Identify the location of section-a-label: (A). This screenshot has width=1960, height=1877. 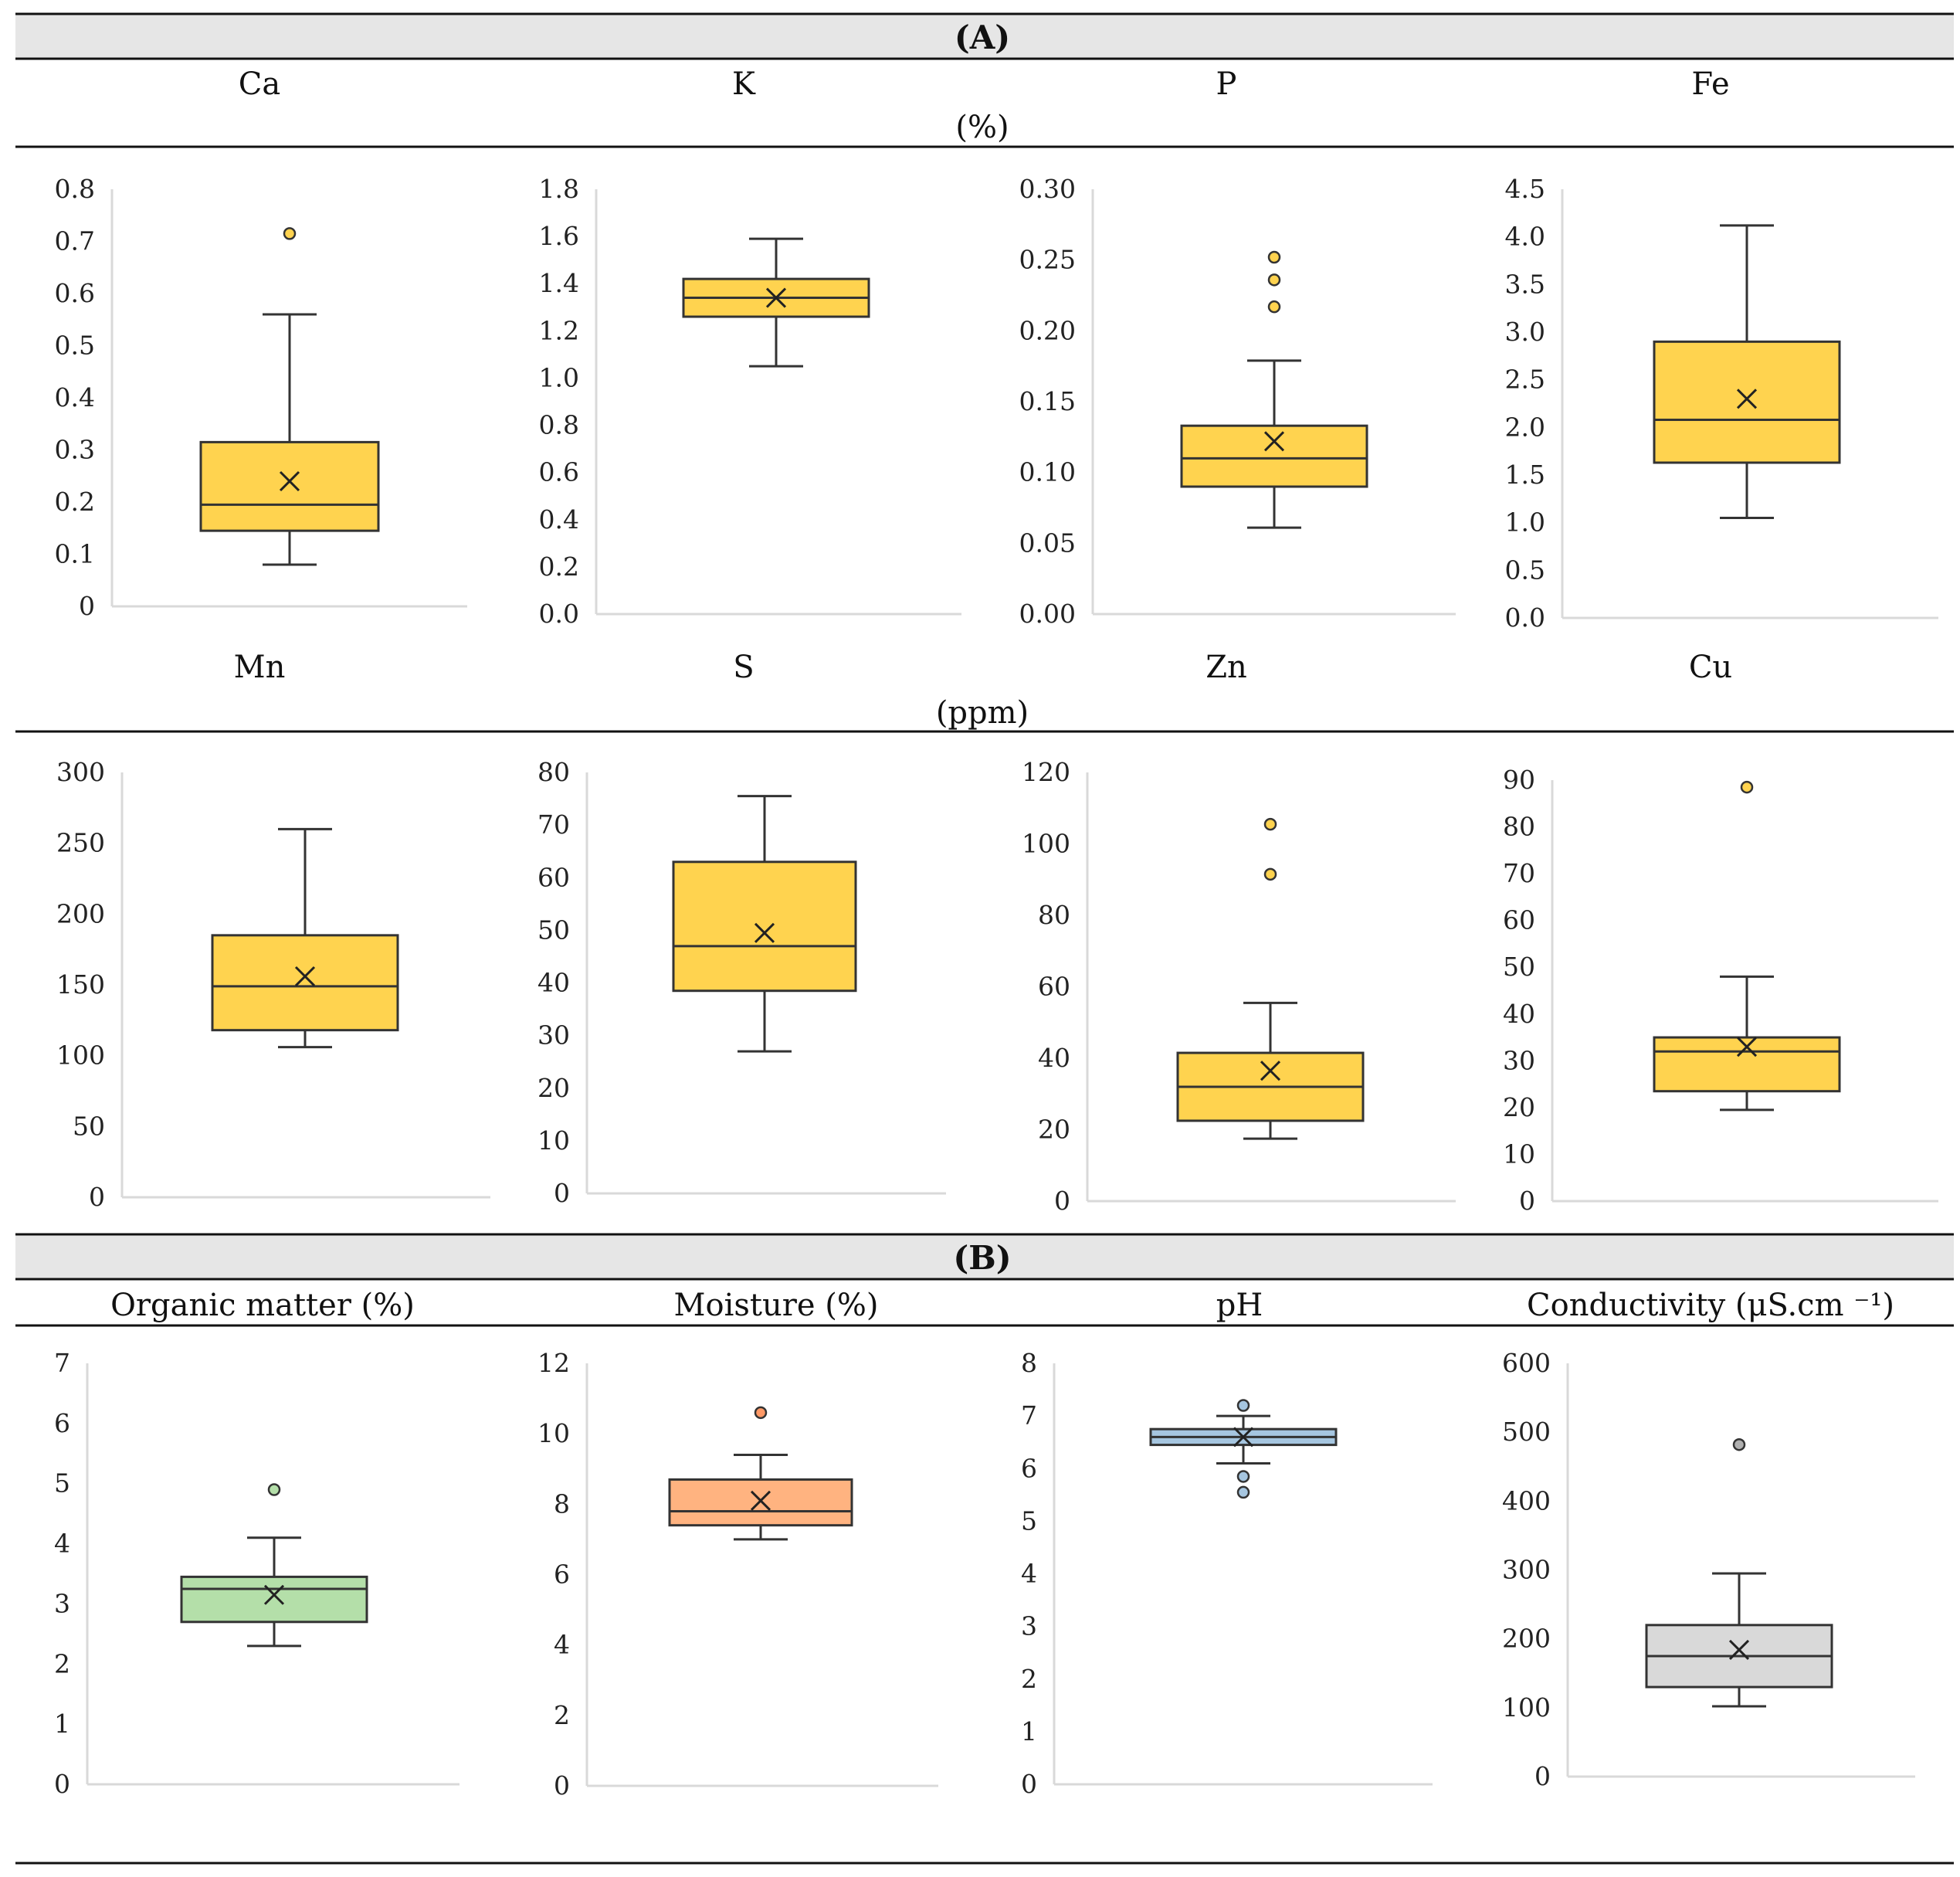
(983, 37).